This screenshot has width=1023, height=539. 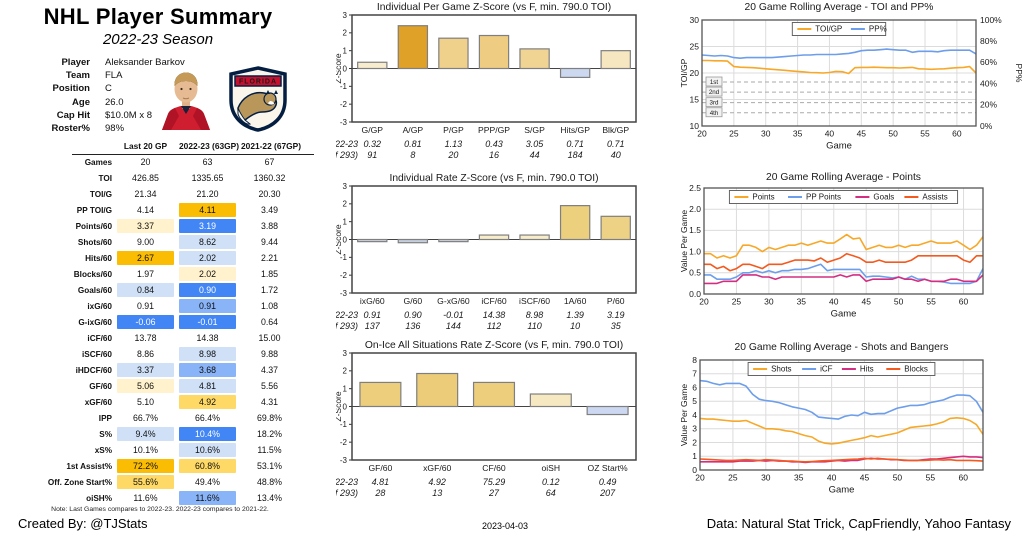 I want to click on table-cell: 55.6%, so click(x=145, y=482).